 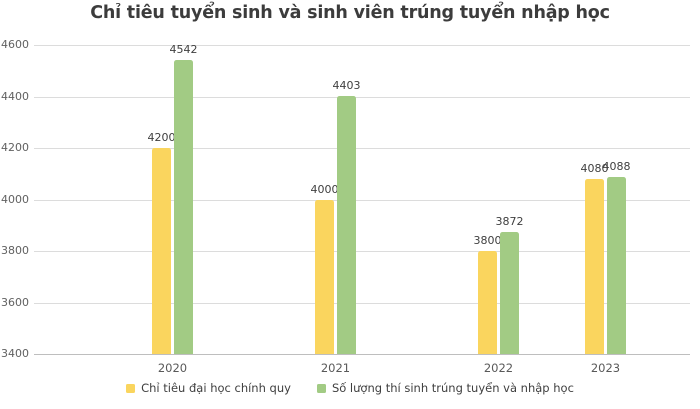 What do you see at coordinates (487, 240) in the screenshot?
I see `bar-value-label: 3800` at bounding box center [487, 240].